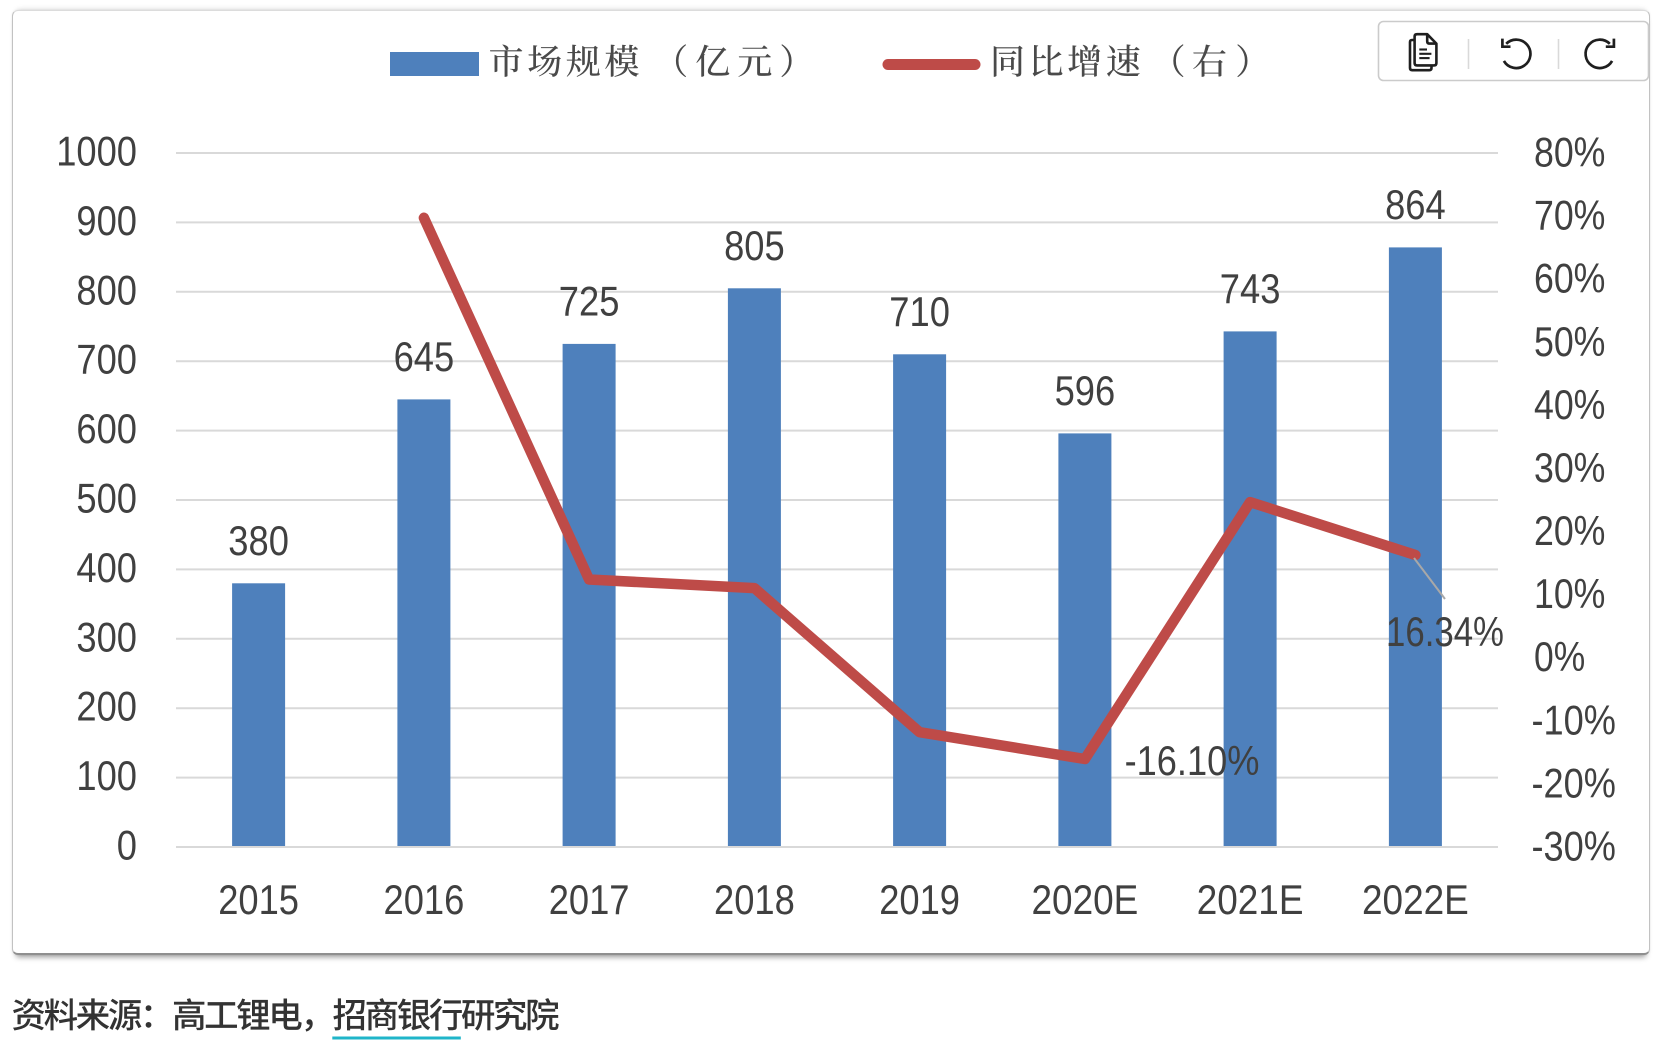 The height and width of the screenshot is (1054, 1670). What do you see at coordinates (1574, 846) in the screenshot?
I see `svg-text: -30%` at bounding box center [1574, 846].